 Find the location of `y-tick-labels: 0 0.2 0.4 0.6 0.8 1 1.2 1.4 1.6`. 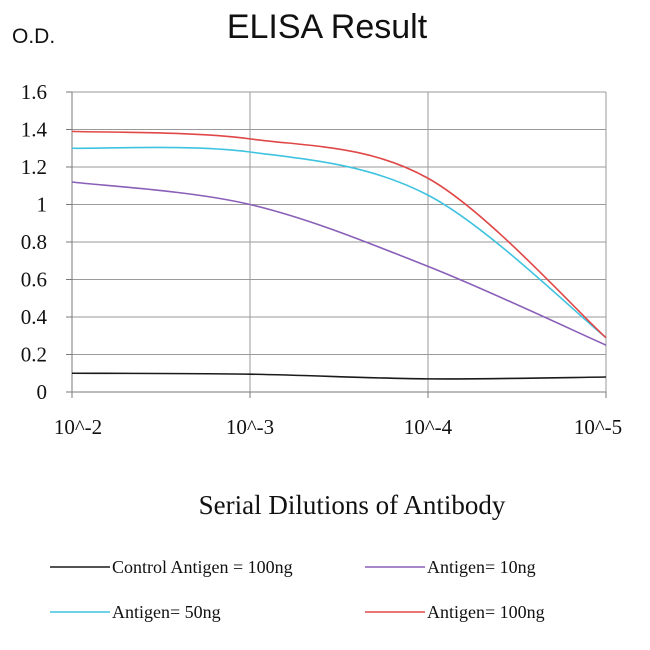

y-tick-labels: 0 0.2 0.4 0.6 0.8 1 1.2 1.4 1.6 is located at coordinates (34, 242).